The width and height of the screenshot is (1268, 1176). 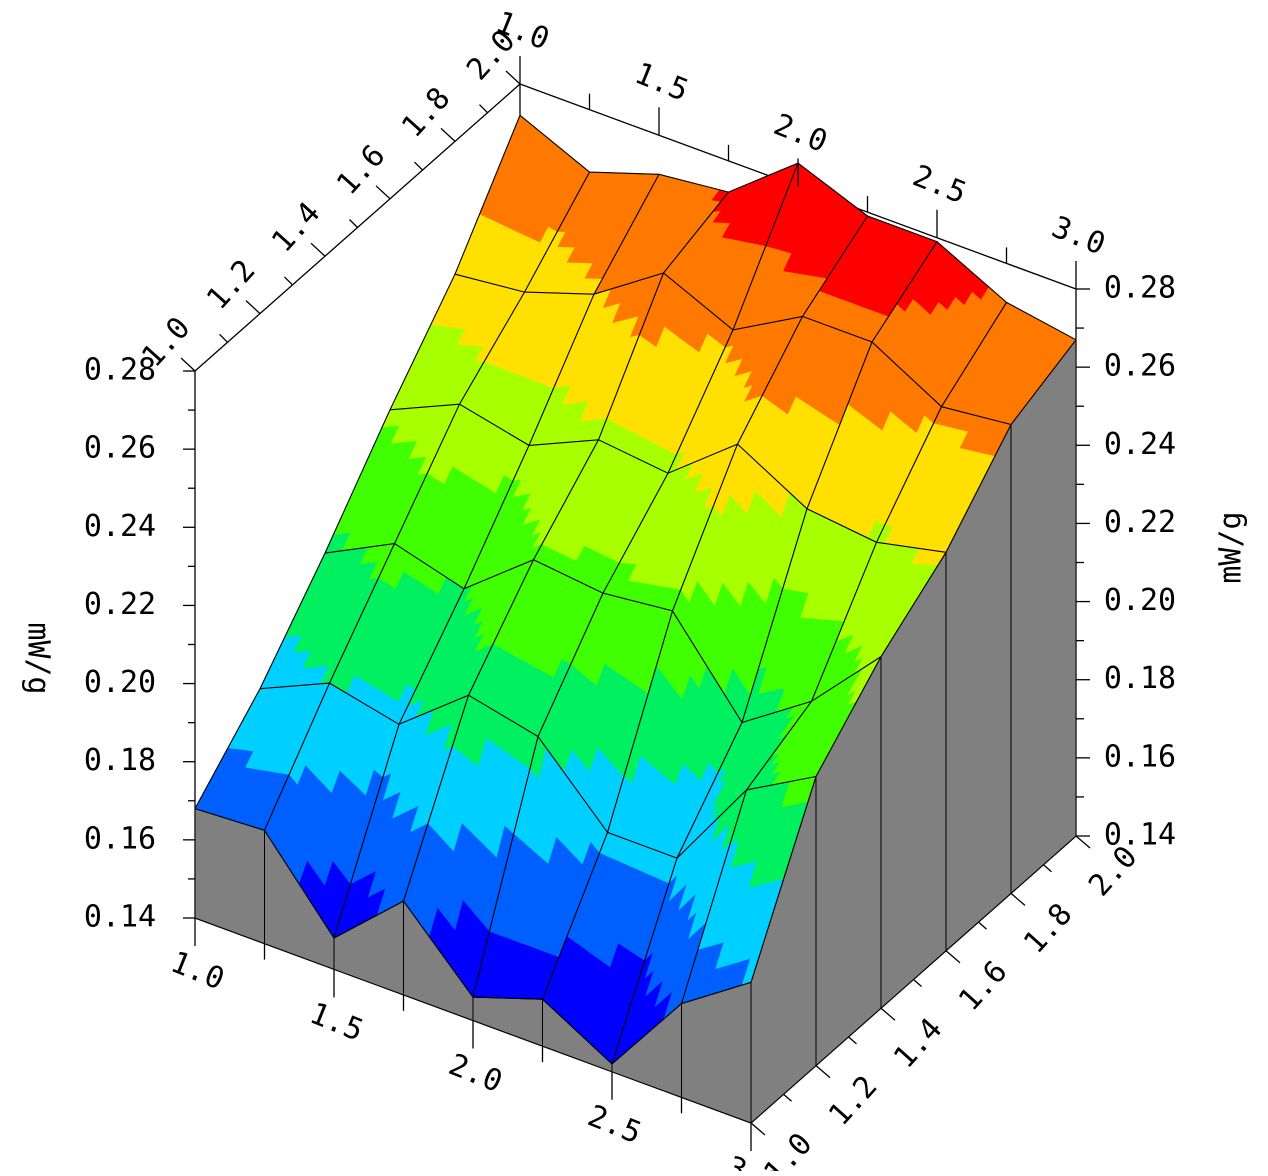 I want to click on z-tick-label-right: 0.18, so click(x=1140, y=678).